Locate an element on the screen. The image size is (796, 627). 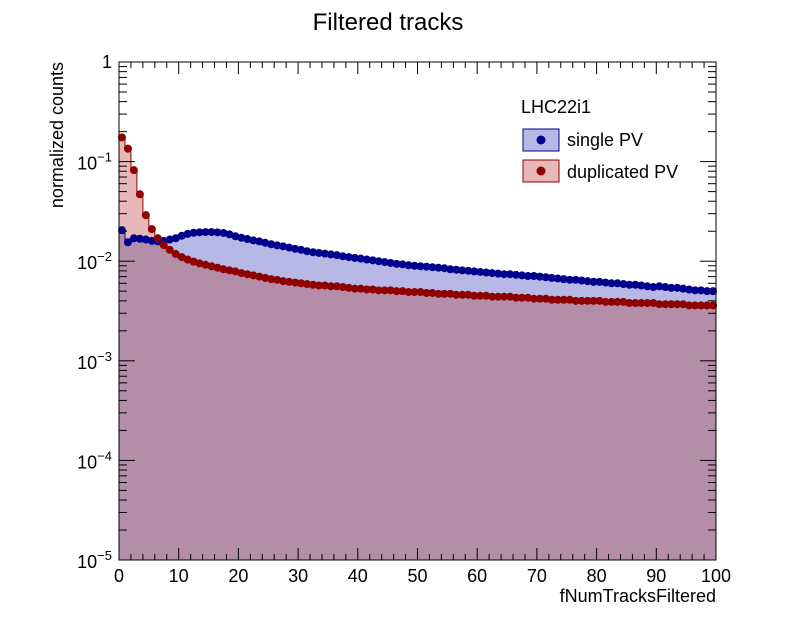
x-tick-label: 70 is located at coordinates (537, 576).